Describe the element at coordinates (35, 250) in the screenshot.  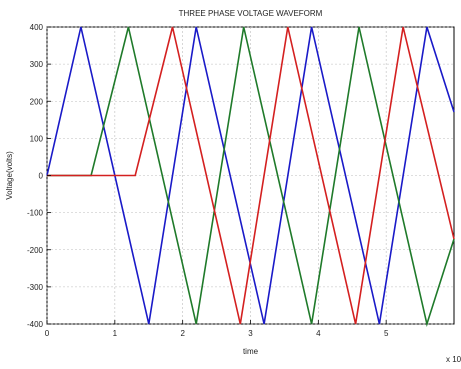
I see `y-tick-label: -200` at that location.